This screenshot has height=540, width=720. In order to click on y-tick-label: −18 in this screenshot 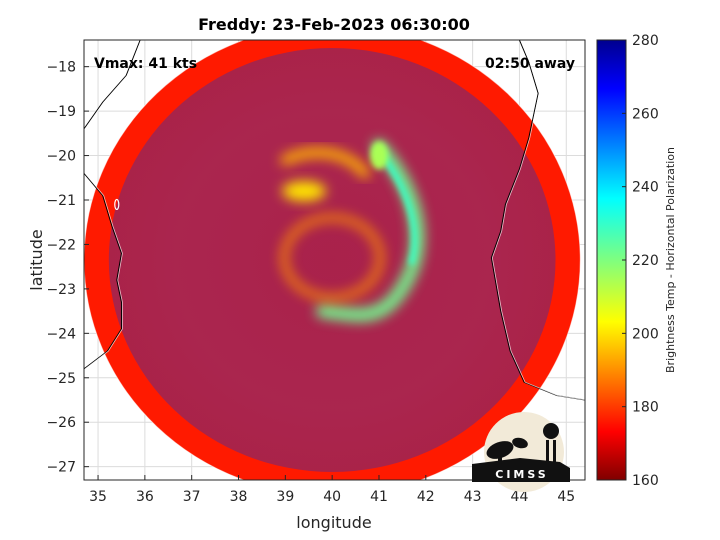, I will do `click(61, 68)`.